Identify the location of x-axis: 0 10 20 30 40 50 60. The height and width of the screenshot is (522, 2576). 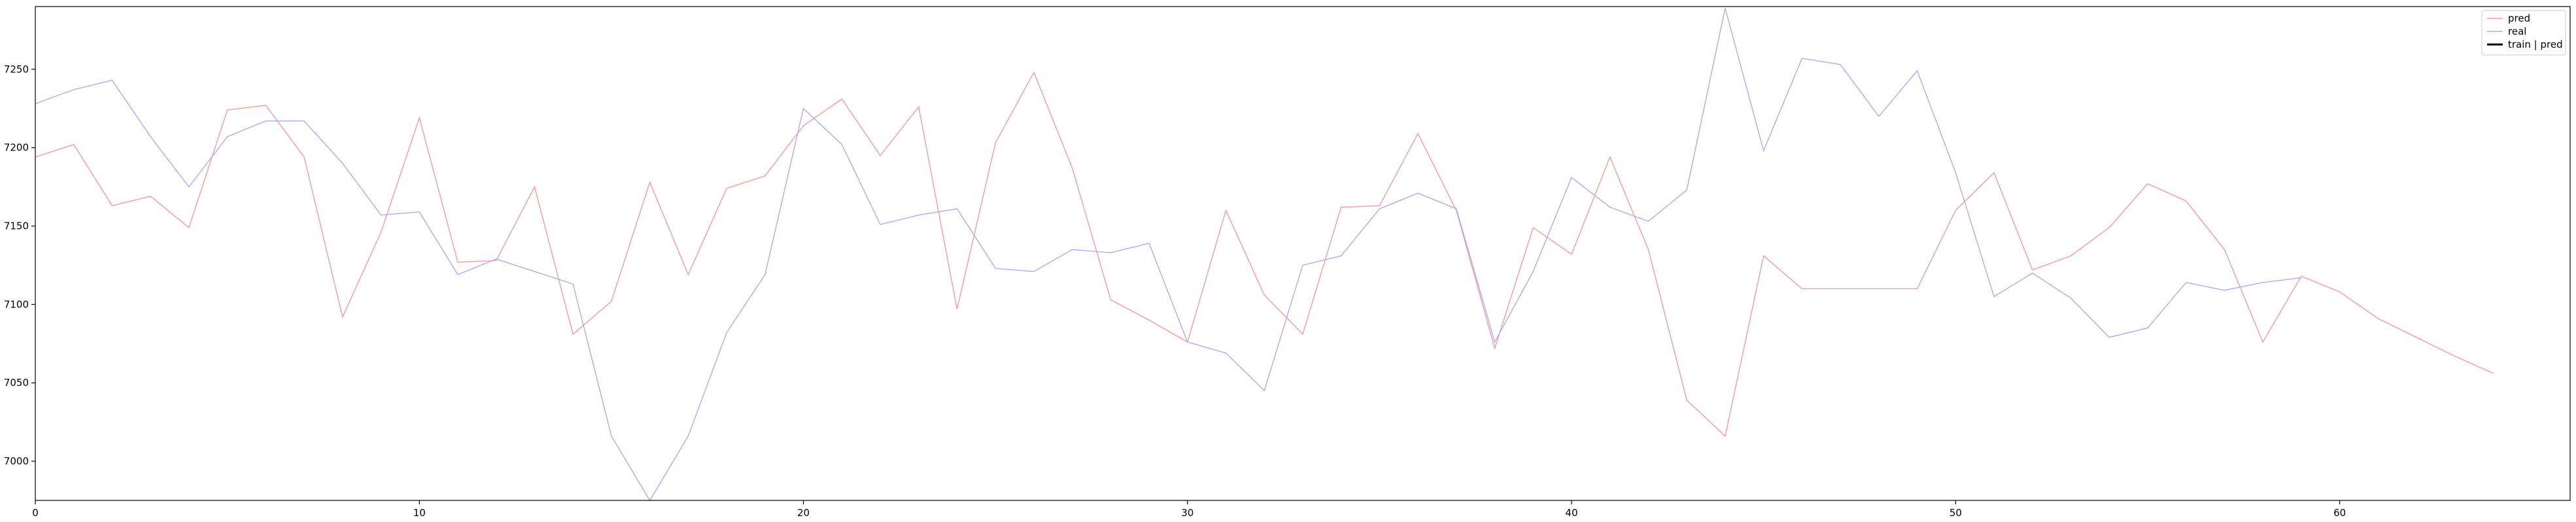
(1189, 509).